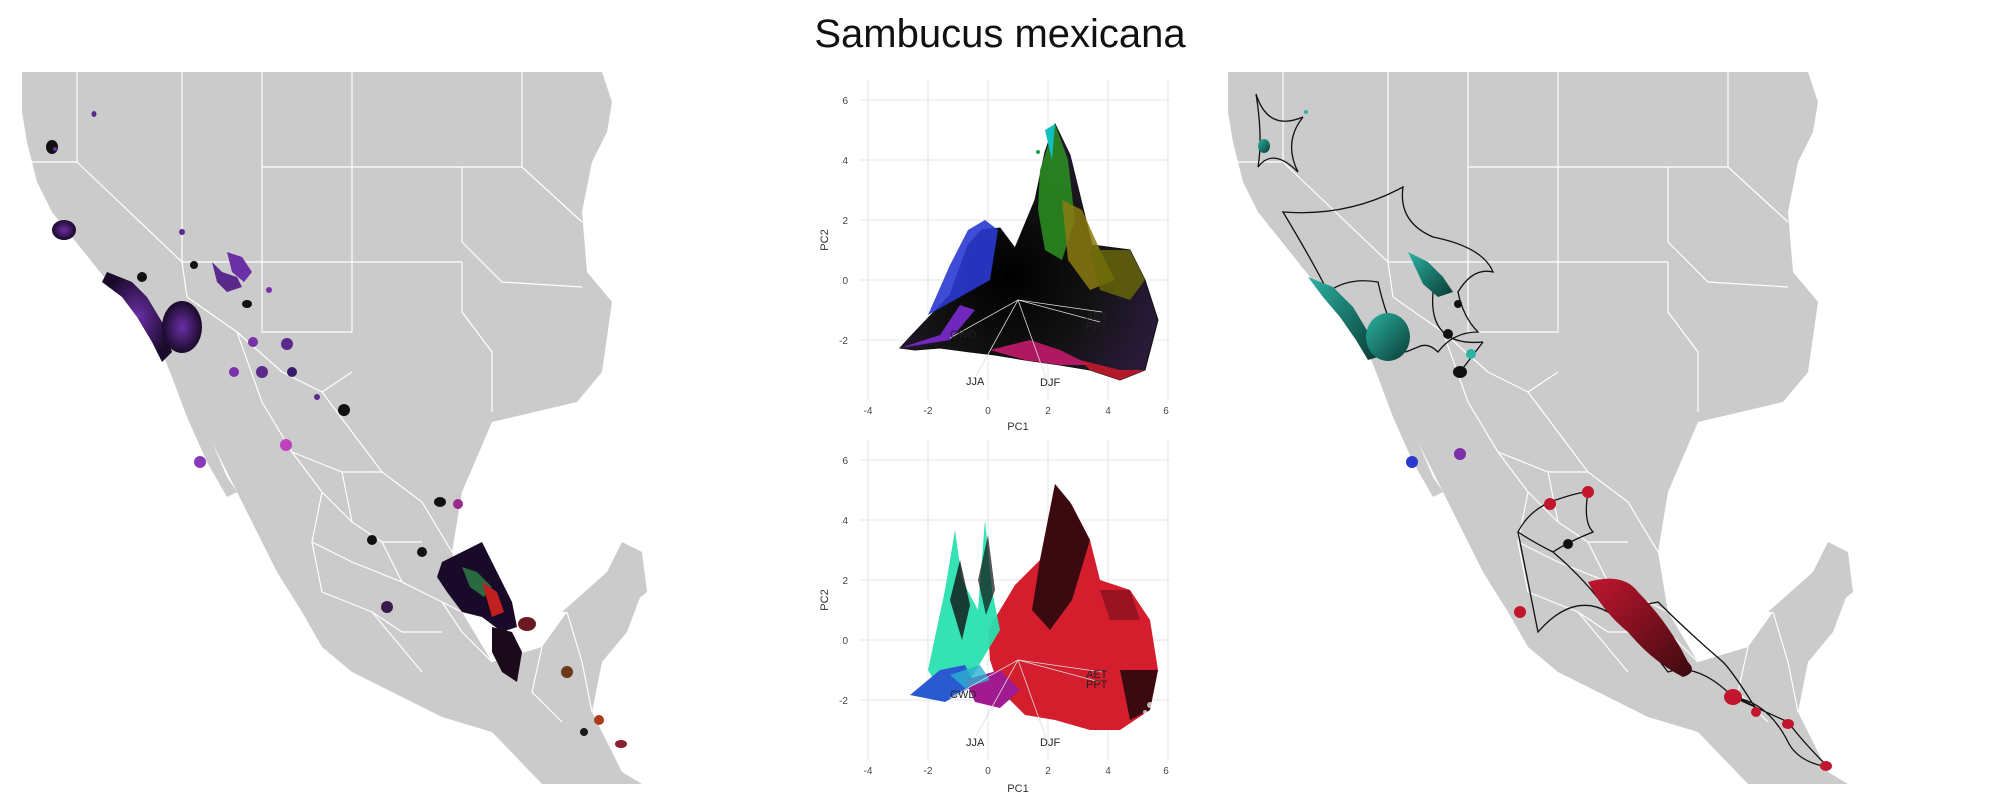 The width and height of the screenshot is (2000, 800). I want to click on pca-top-ylabel: PC2, so click(825, 239).